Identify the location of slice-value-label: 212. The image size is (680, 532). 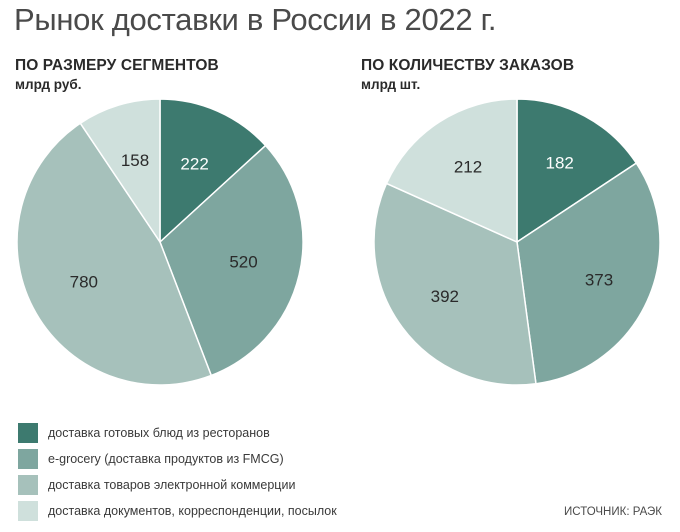
(468, 166).